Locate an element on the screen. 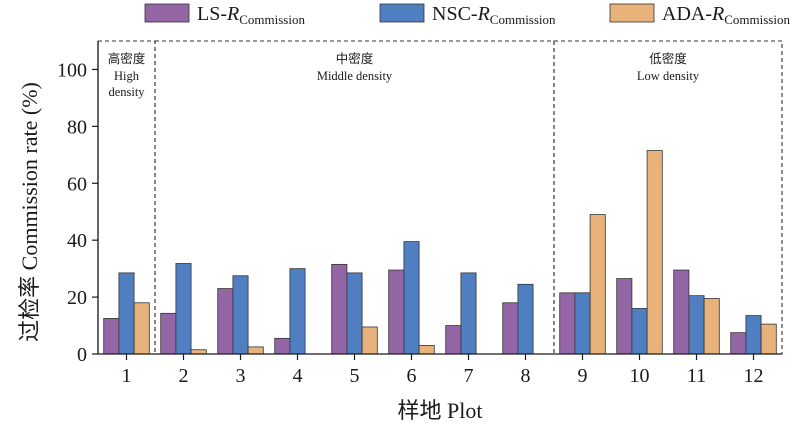 This screenshot has height=425, width=800. y-axis-title: 过检率 Commission rate (%) is located at coordinates (29, 212).